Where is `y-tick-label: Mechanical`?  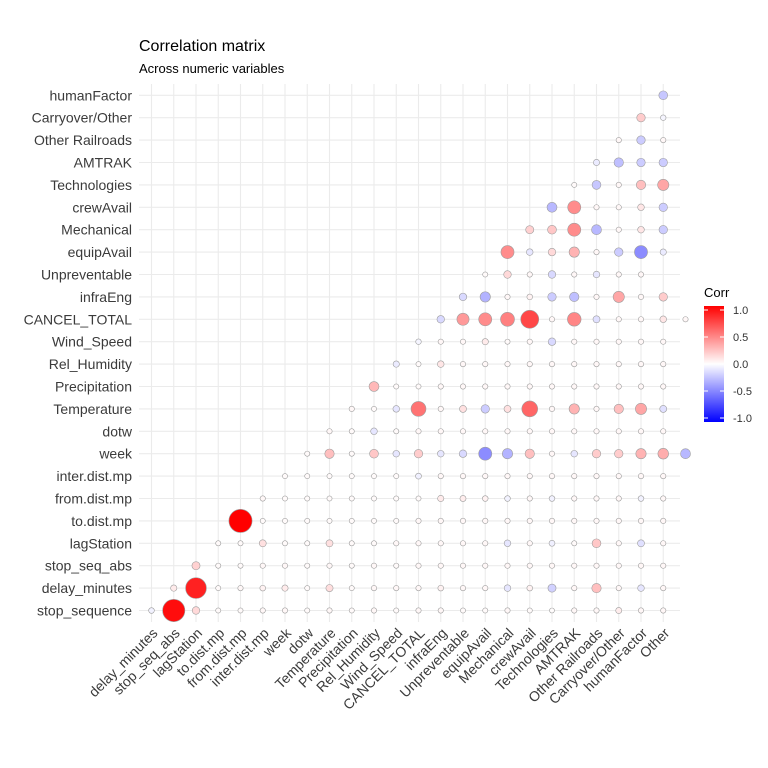
y-tick-label: Mechanical is located at coordinates (96, 230).